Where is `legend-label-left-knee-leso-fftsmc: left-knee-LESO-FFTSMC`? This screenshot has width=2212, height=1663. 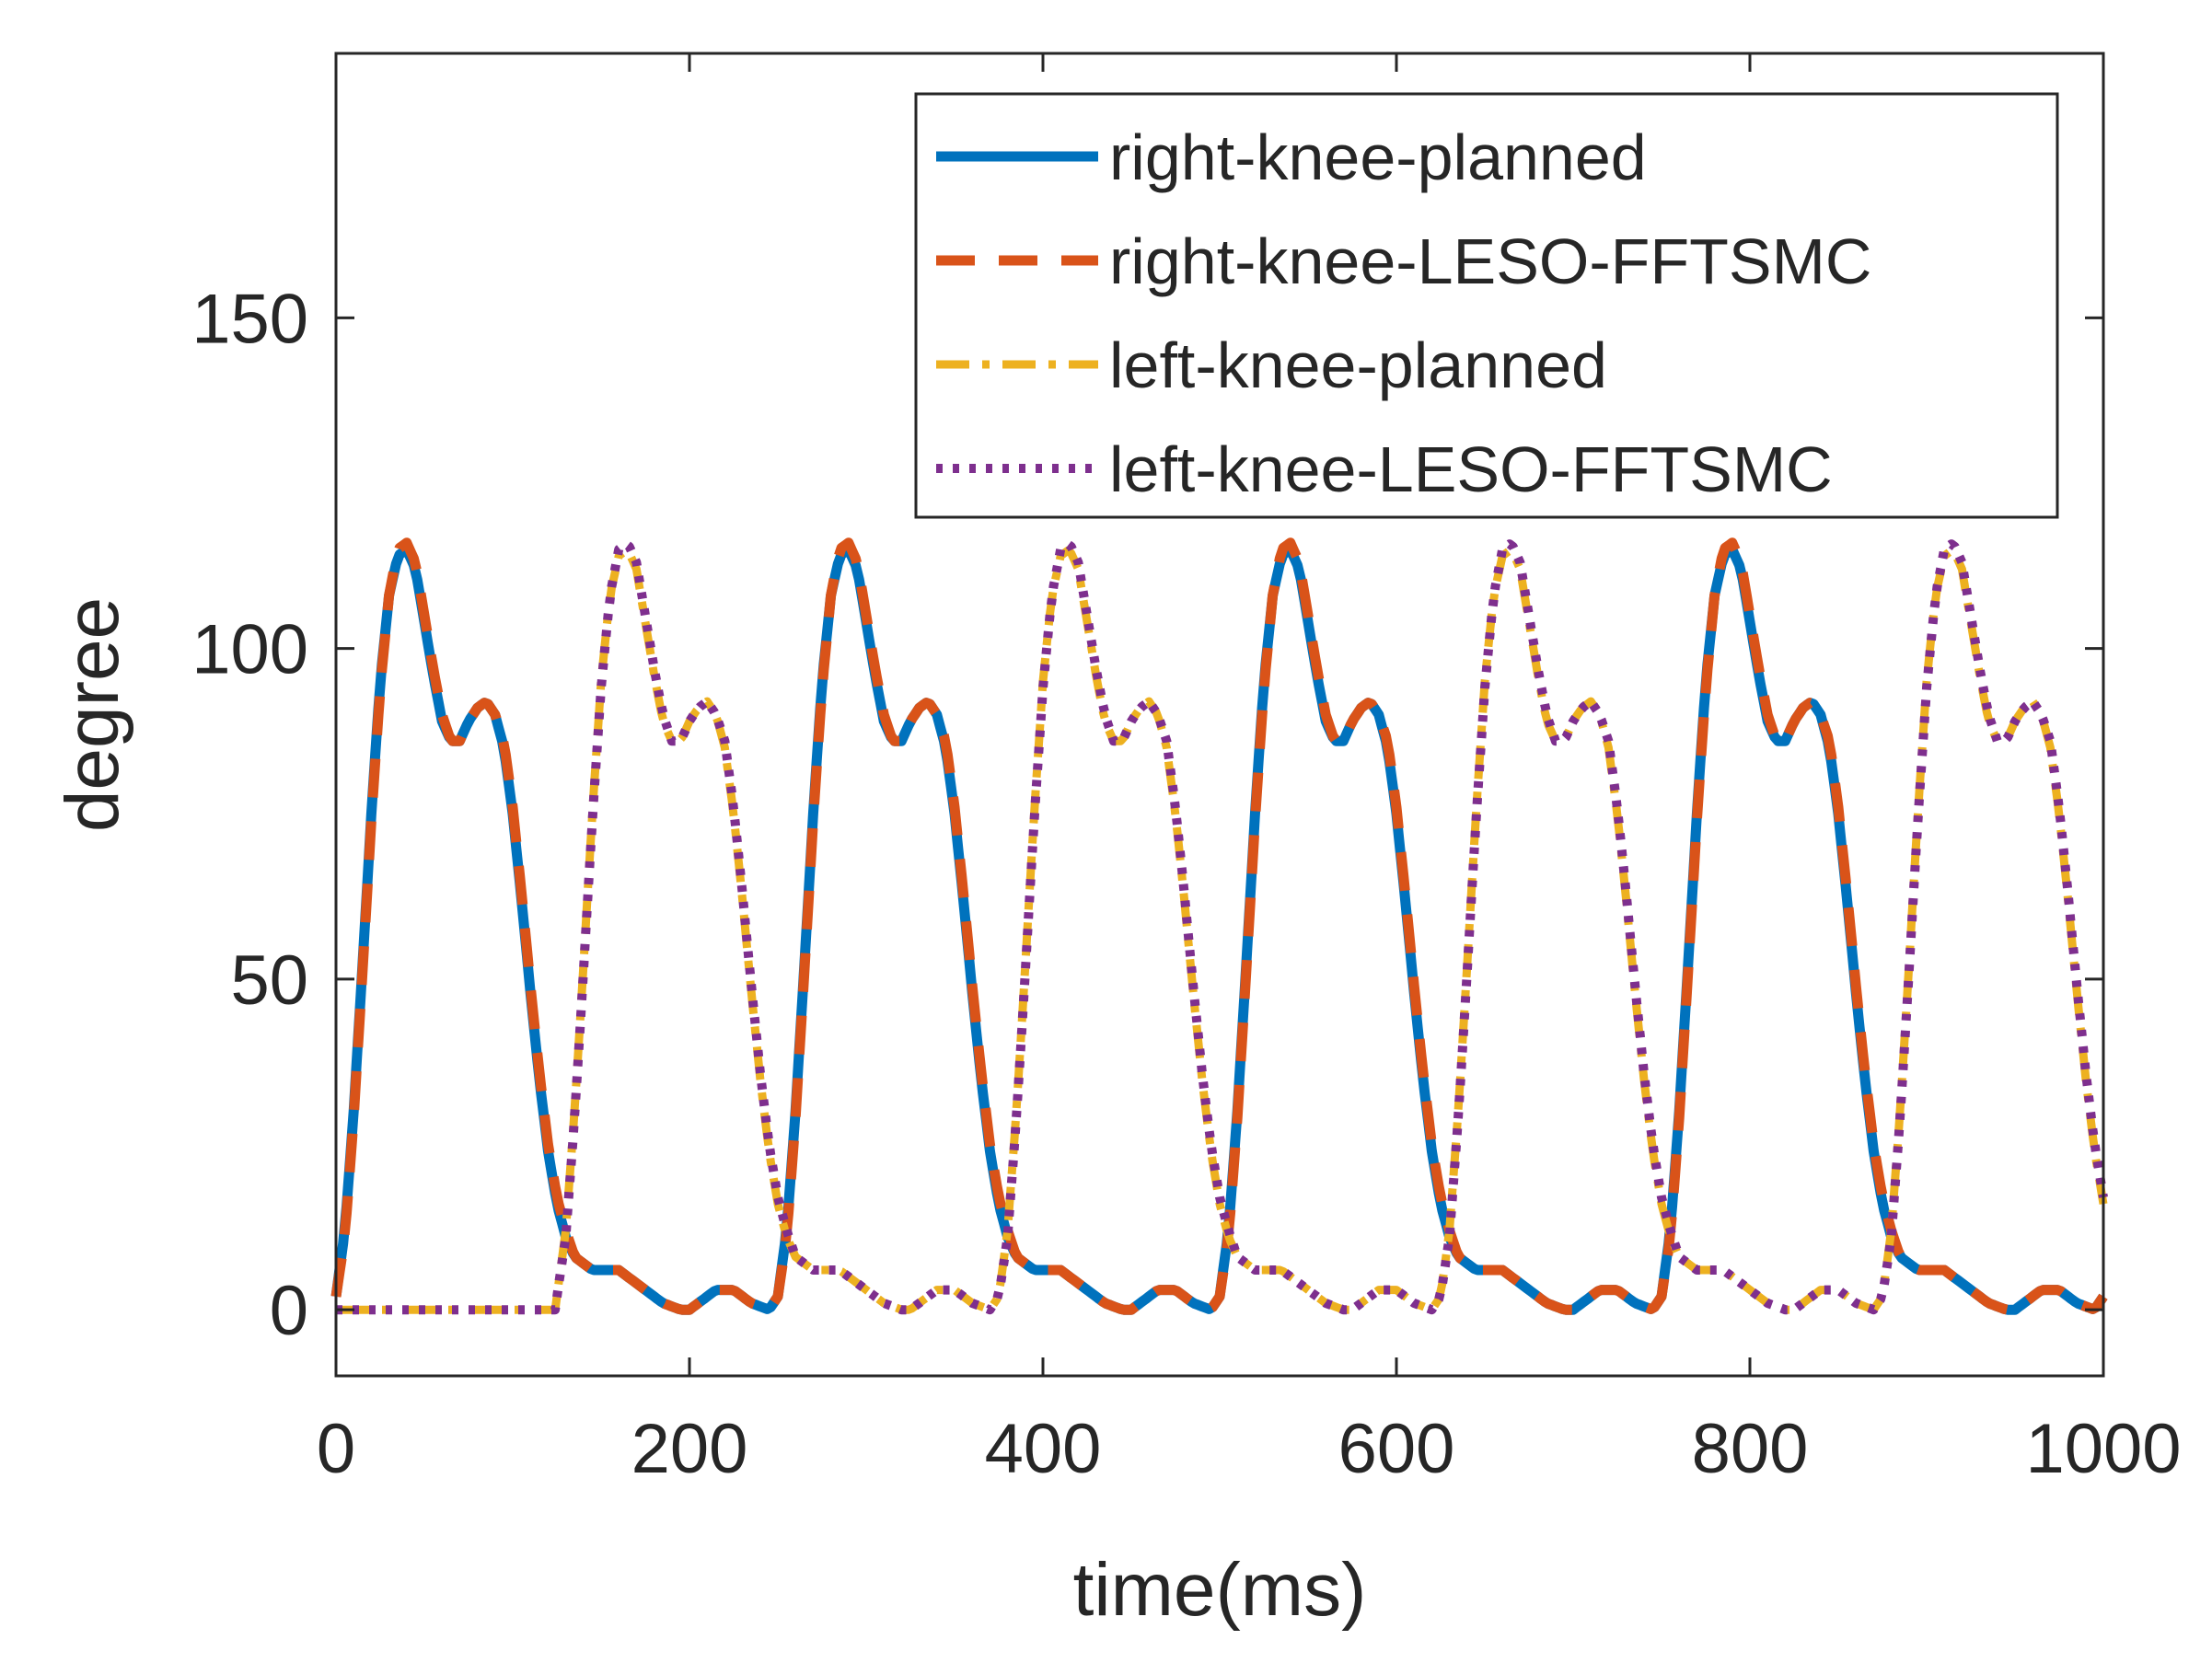 legend-label-left-knee-leso-fftsmc: left-knee-LESO-FFTSMC is located at coordinates (1471, 469).